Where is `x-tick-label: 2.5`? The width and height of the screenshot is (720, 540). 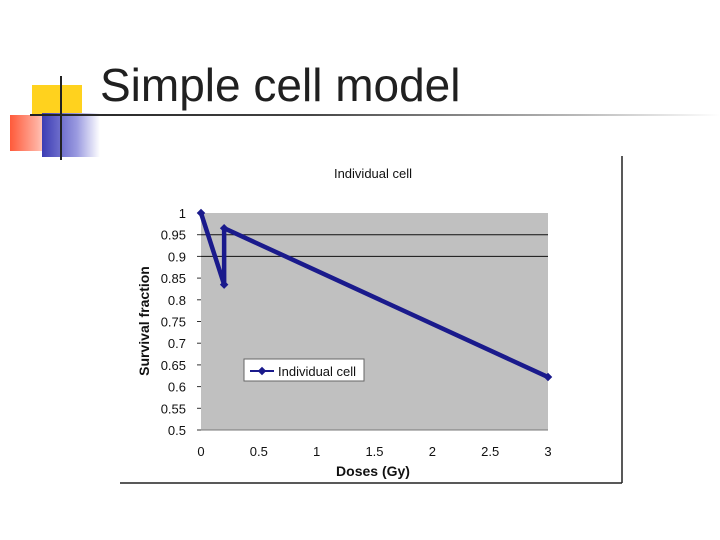
x-tick-label: 2.5 is located at coordinates (490, 451).